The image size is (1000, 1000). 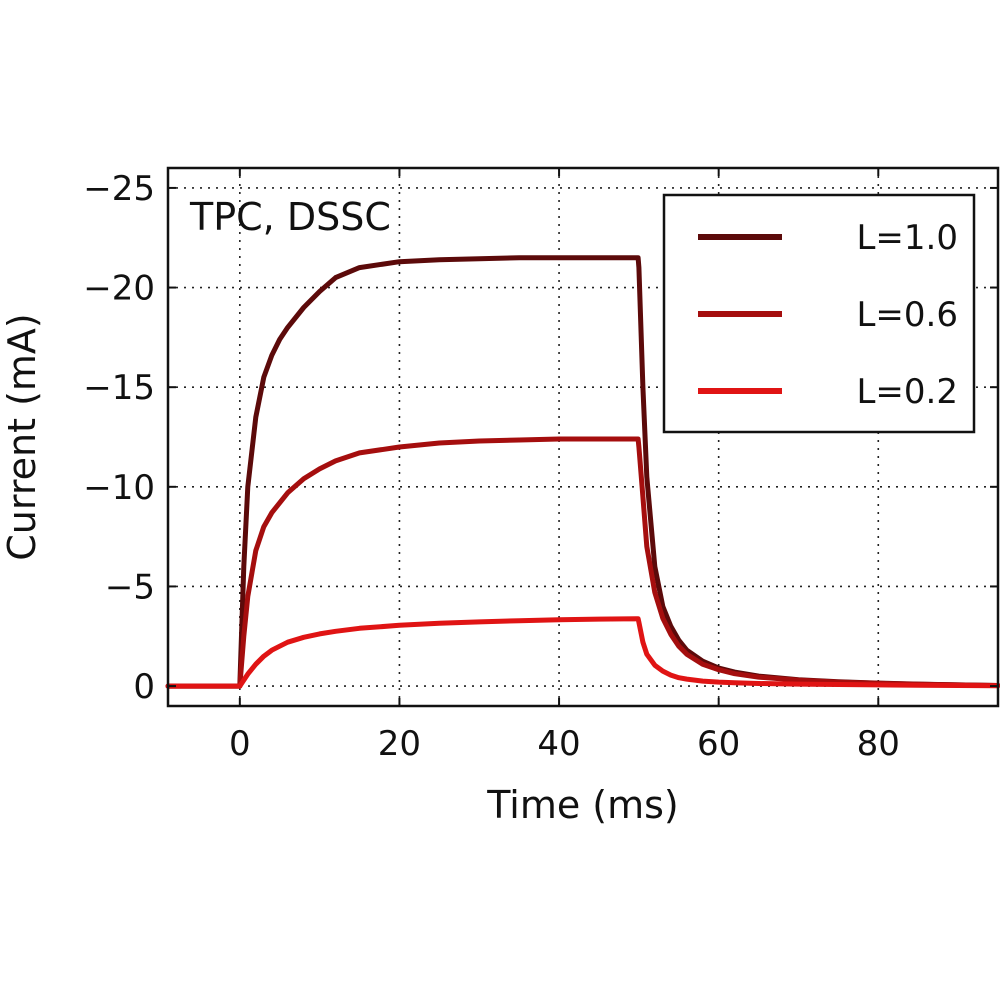 What do you see at coordinates (907, 315) in the screenshot?
I see `legend-label-2: L=0.6` at bounding box center [907, 315].